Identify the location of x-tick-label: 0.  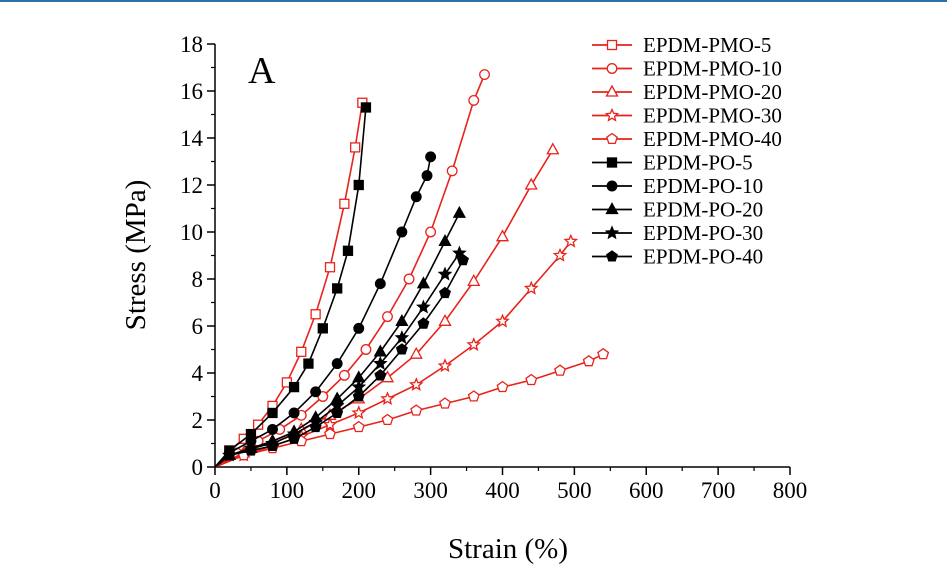
(215, 490).